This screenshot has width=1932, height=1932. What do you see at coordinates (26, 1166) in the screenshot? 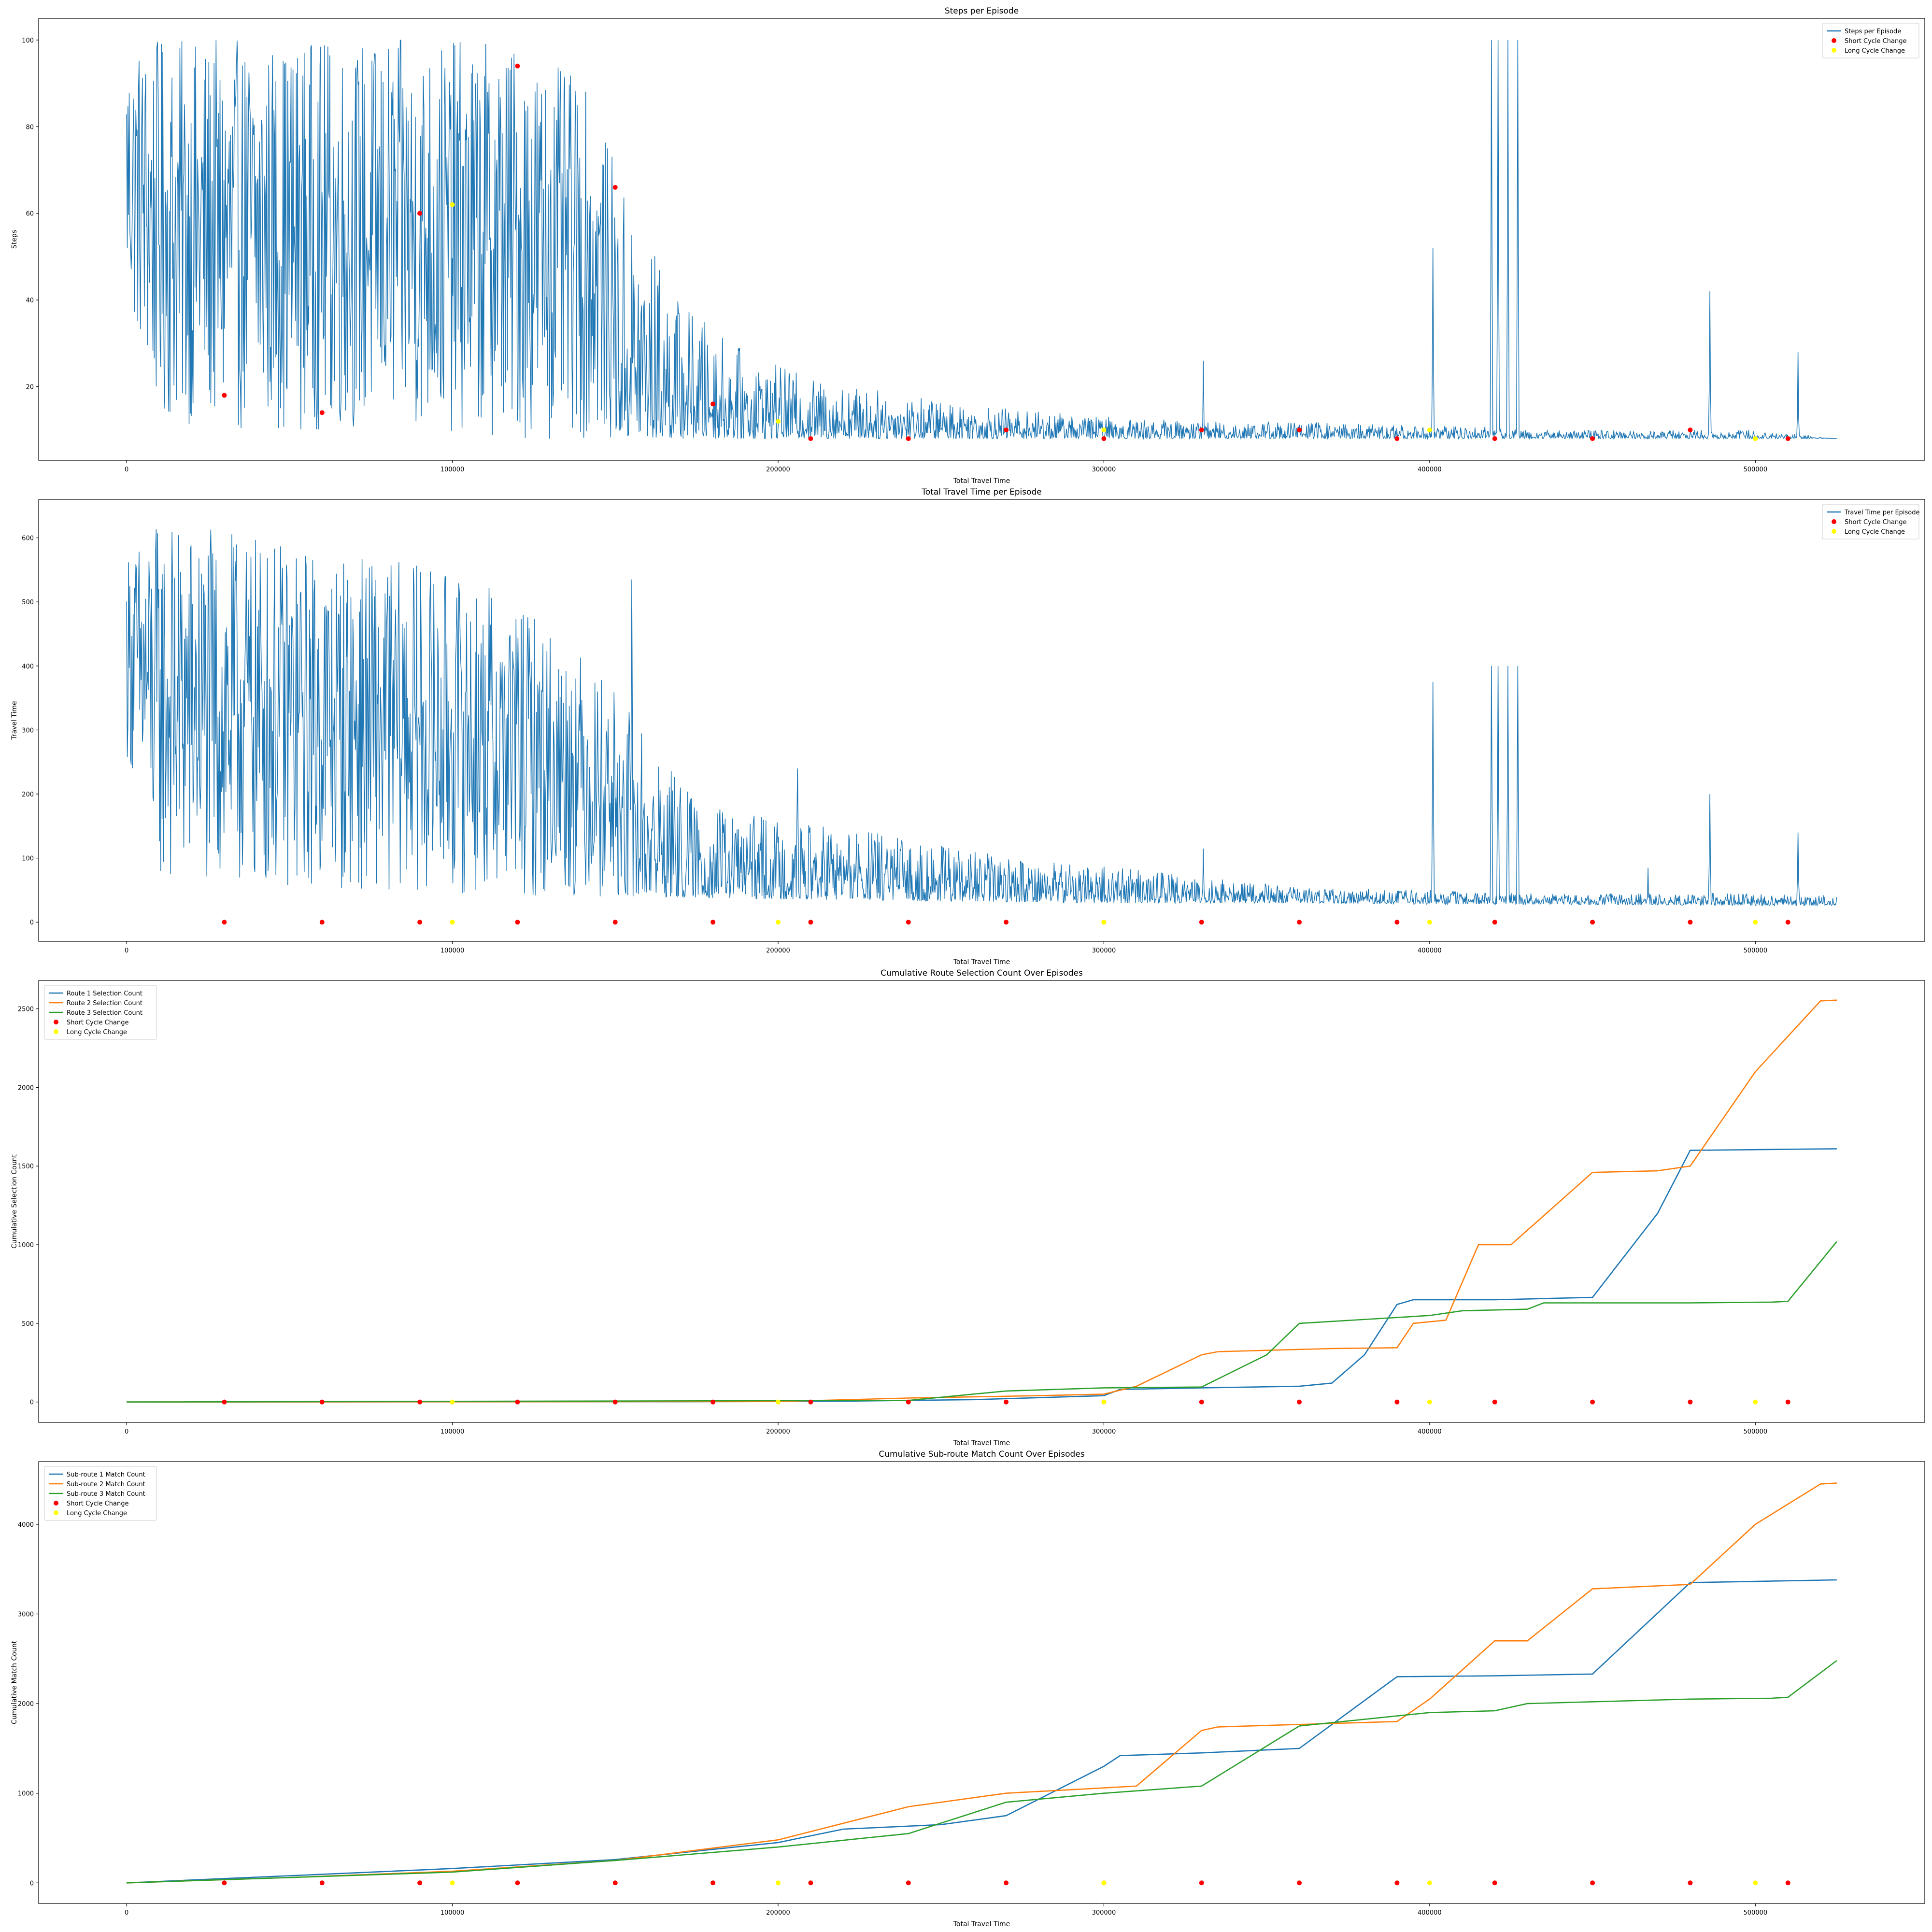
I see `y-tick-label: 1500` at bounding box center [26, 1166].